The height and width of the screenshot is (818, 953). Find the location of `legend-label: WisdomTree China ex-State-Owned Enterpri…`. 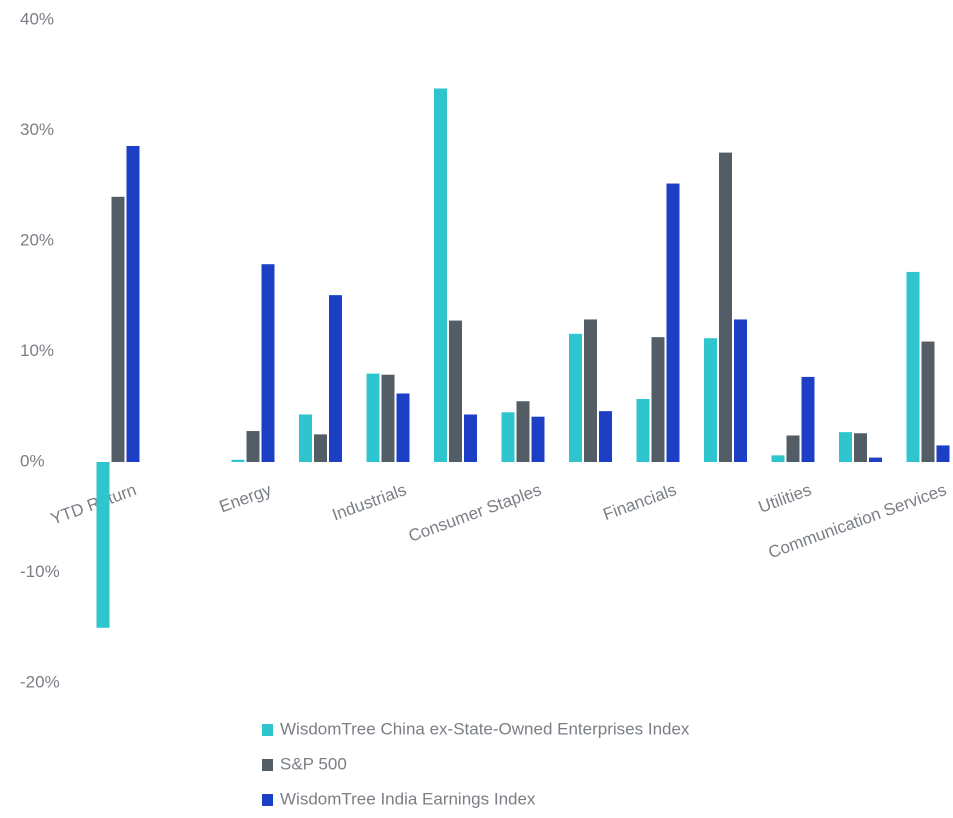

legend-label: WisdomTree China ex-State-Owned Enterpri… is located at coordinates (485, 728).